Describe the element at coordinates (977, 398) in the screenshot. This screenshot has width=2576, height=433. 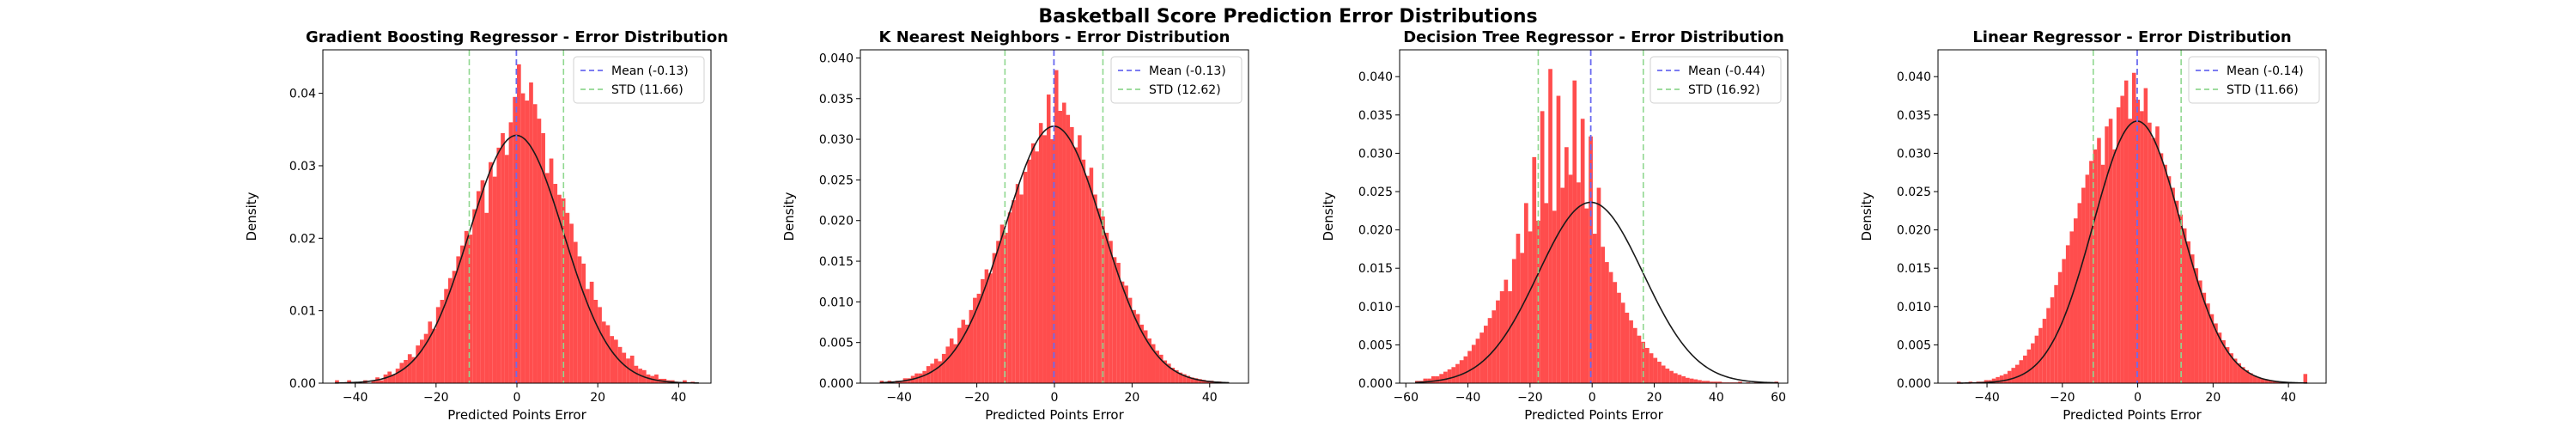
I see `x-tick-label: −20` at that location.